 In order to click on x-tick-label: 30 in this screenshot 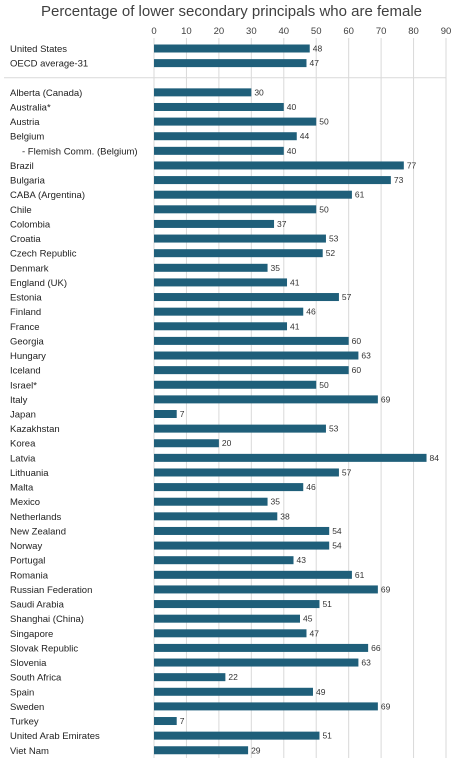, I will do `click(251, 31)`.